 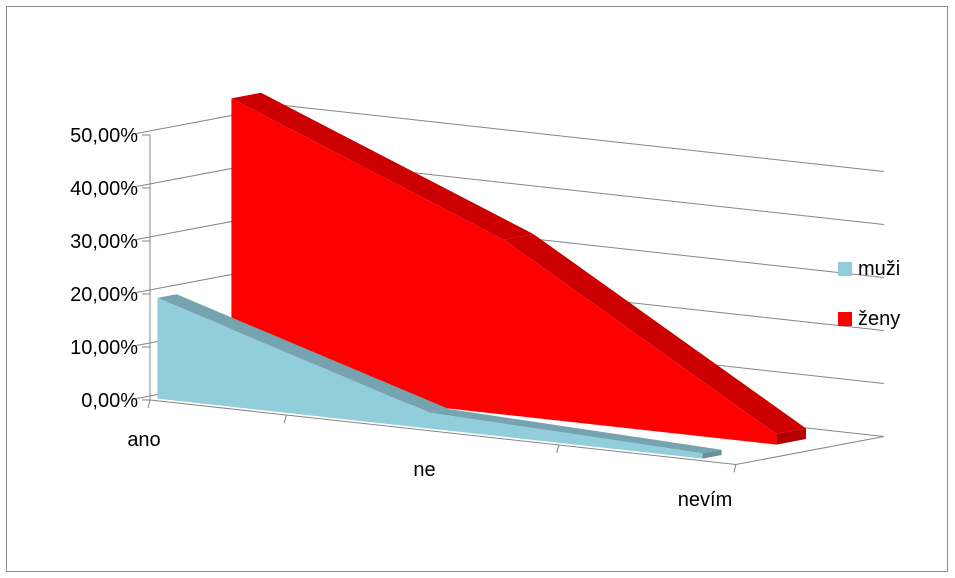 I want to click on y-tick-label: 10,00%, so click(x=104, y=348).